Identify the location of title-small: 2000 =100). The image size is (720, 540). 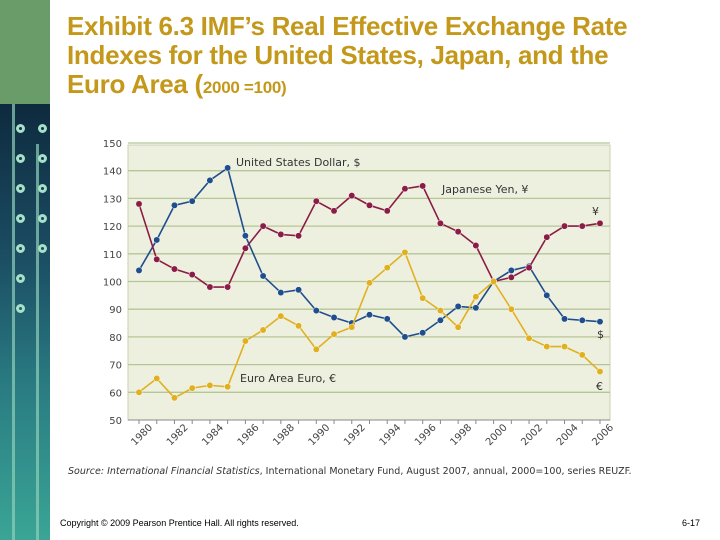
(244, 87).